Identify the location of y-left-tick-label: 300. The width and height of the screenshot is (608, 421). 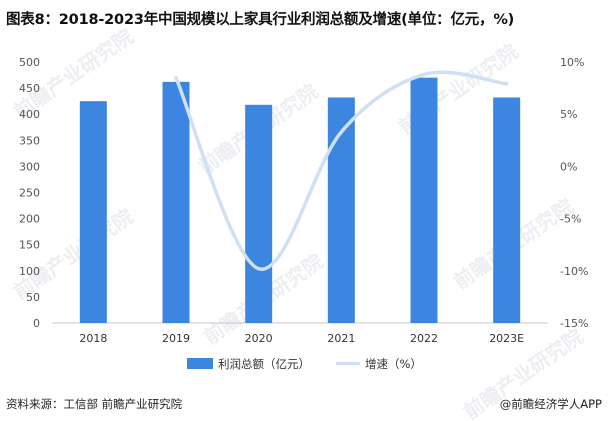
(29, 166).